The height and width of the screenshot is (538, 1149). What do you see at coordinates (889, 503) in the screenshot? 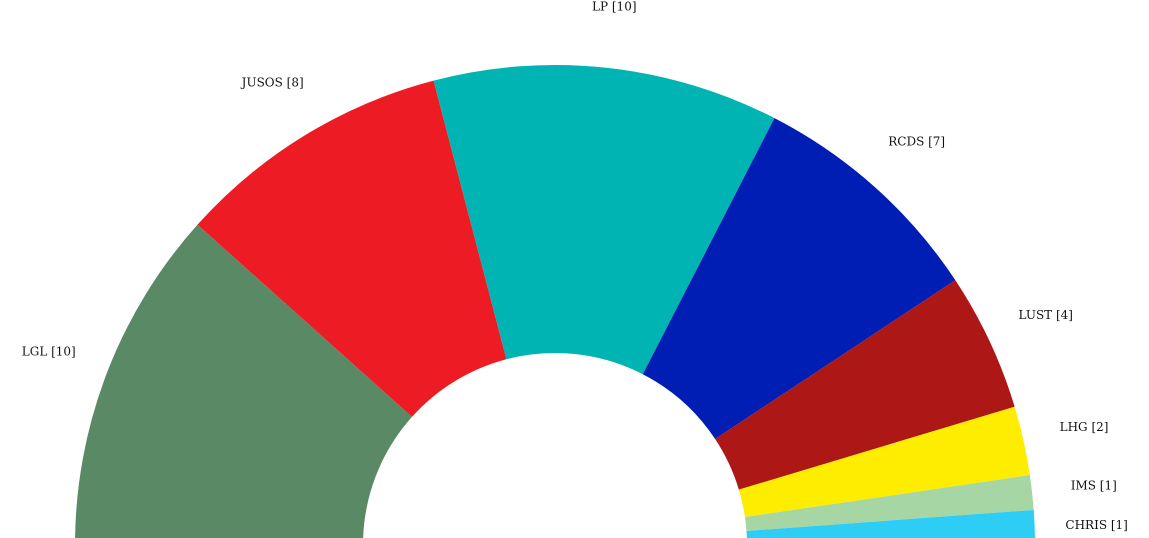
I see `slice-ims` at bounding box center [889, 503].